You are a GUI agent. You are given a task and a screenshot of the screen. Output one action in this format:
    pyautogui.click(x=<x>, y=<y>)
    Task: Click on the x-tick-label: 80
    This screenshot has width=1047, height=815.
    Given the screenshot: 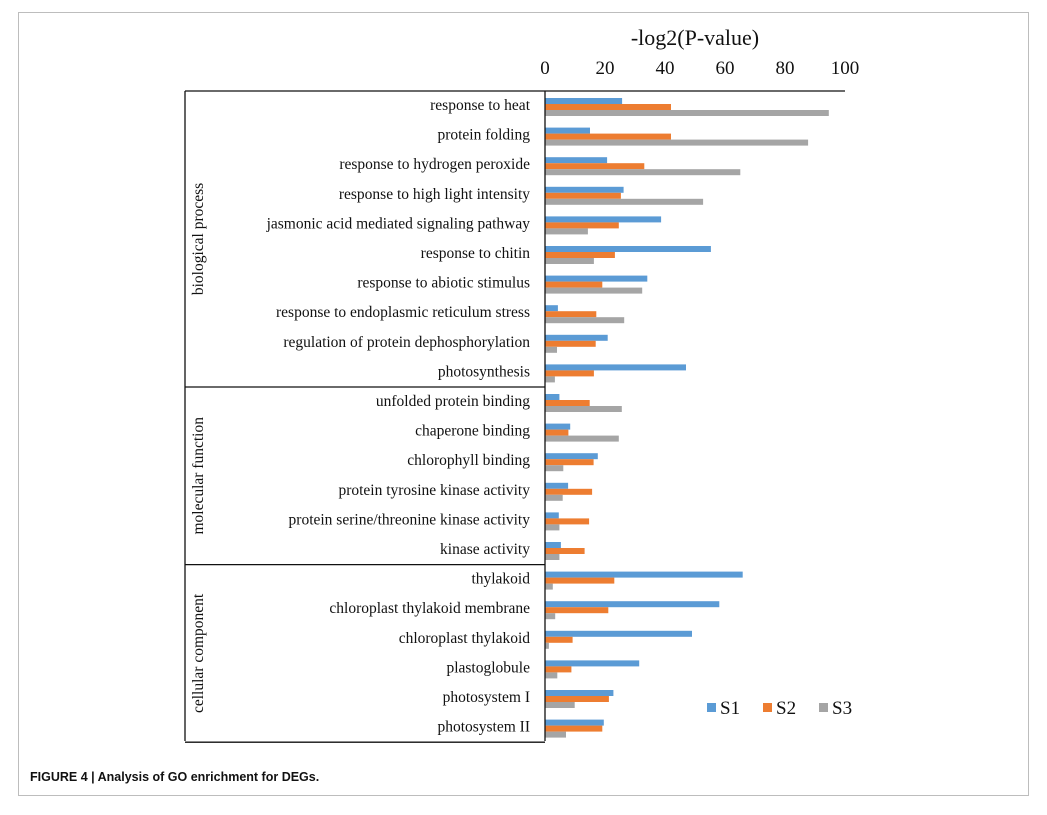 What is the action you would take?
    pyautogui.click(x=785, y=68)
    